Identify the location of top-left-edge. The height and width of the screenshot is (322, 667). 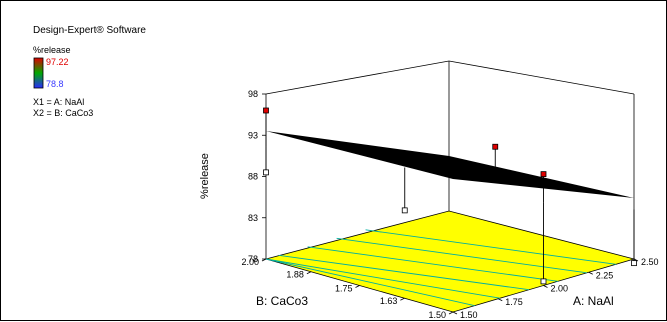
(357, 77).